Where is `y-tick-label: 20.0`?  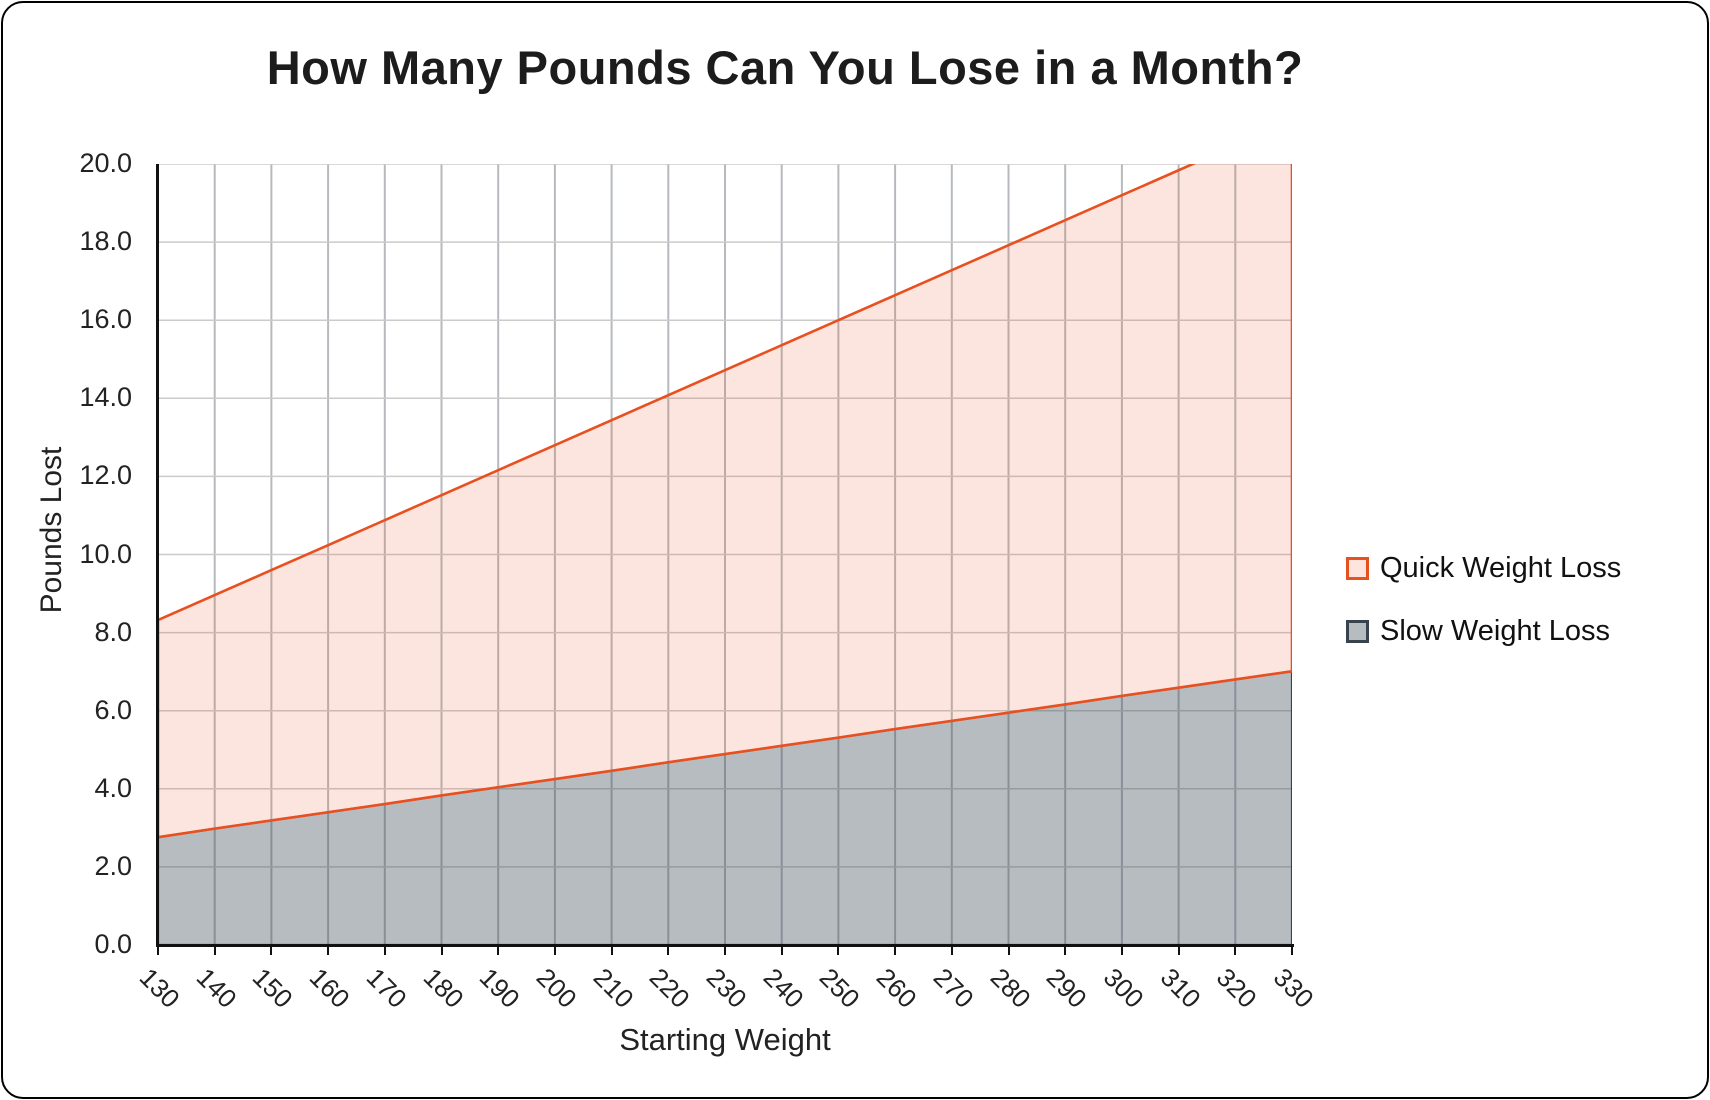
y-tick-label: 20.0 is located at coordinates (105, 163).